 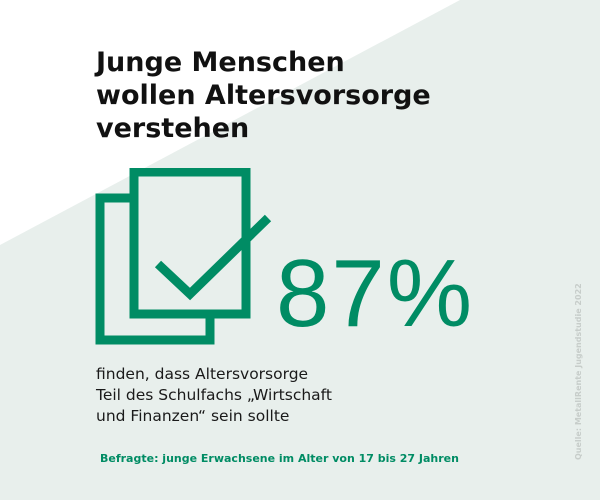 What do you see at coordinates (578, 371) in the screenshot?
I see `source-credit: Quelle: MetallRente Jugendstudie 2022` at bounding box center [578, 371].